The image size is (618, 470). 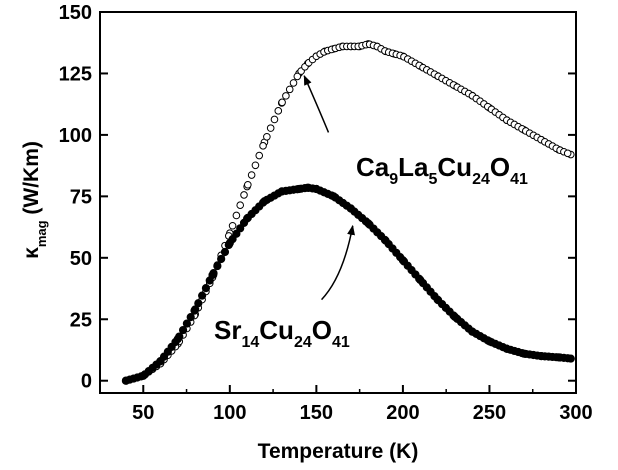 What do you see at coordinates (316, 413) in the screenshot?
I see `x-tick-label: 150` at bounding box center [316, 413].